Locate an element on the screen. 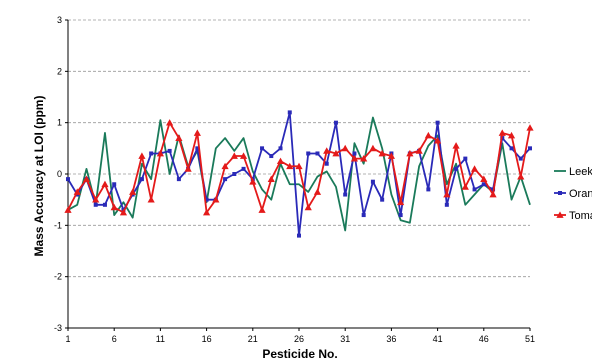  x-tick-label: 1 is located at coordinates (67, 339).